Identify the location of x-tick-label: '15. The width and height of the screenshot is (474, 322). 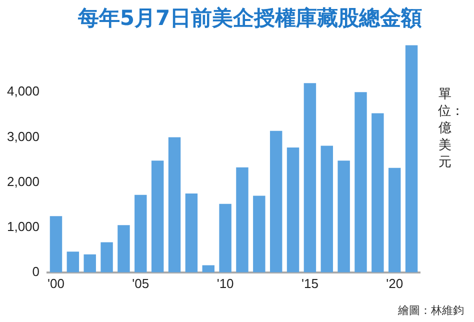
(309, 283).